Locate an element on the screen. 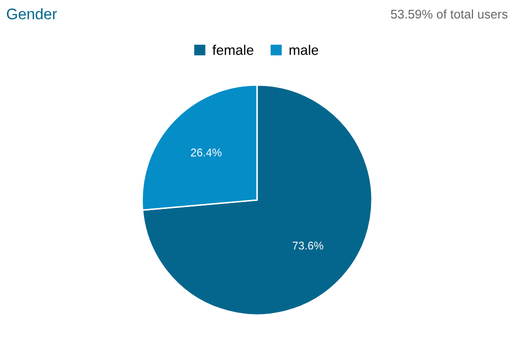 The height and width of the screenshot is (339, 513). legend-label: male is located at coordinates (304, 49).